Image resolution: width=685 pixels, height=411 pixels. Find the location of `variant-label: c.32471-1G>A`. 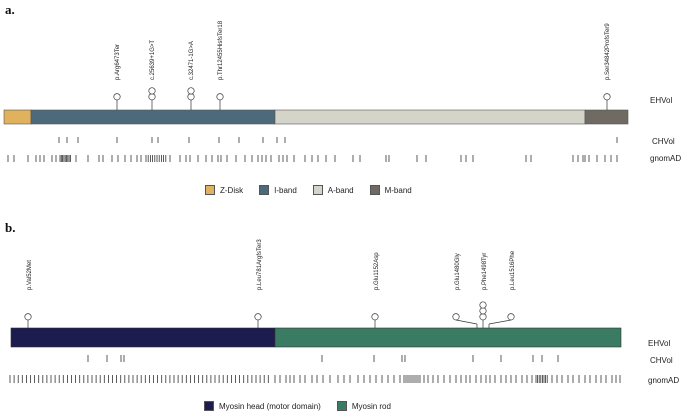

variant-label: c.32471-1G>A is located at coordinates (192, 60).